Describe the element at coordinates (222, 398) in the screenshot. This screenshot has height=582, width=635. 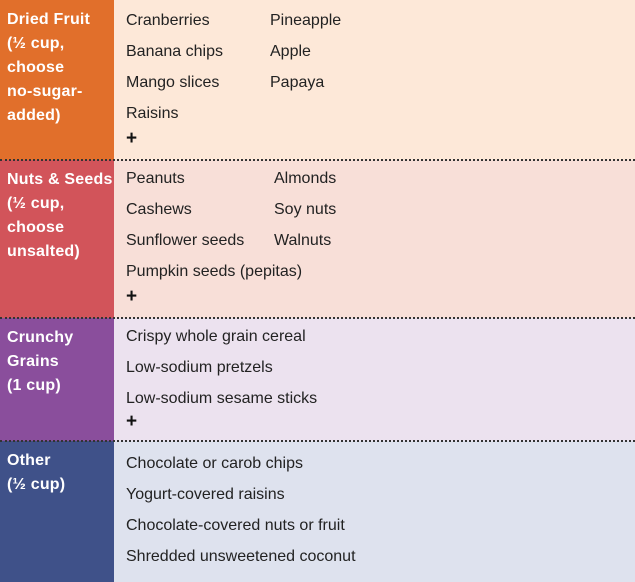
I see `list-item: Low-sodium sesame sticks` at that location.